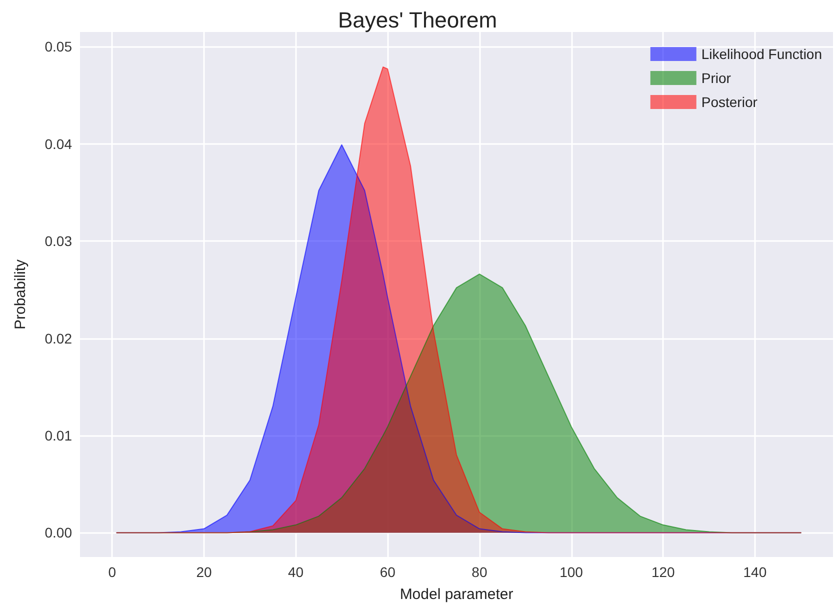 The height and width of the screenshot is (612, 835). Describe the element at coordinates (388, 572) in the screenshot. I see `x-tick-label: 60` at that location.